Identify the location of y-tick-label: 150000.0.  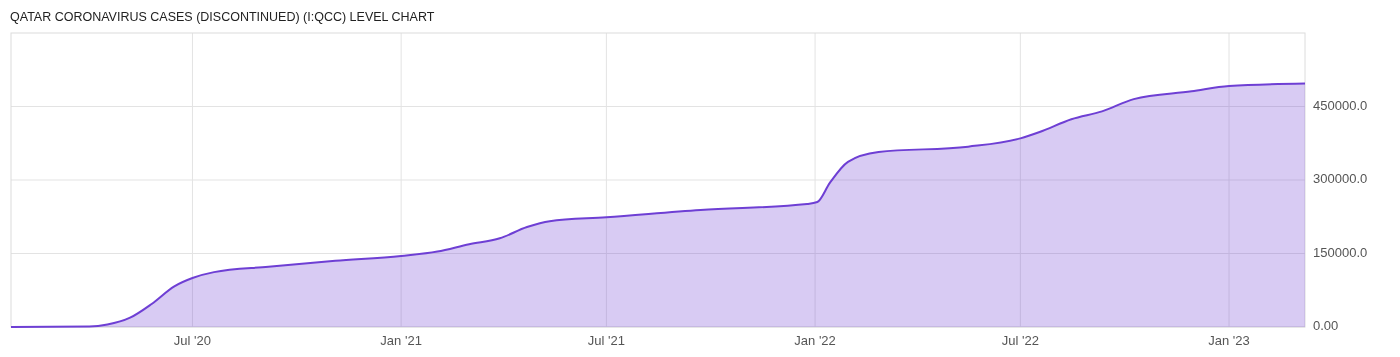
(1340, 252).